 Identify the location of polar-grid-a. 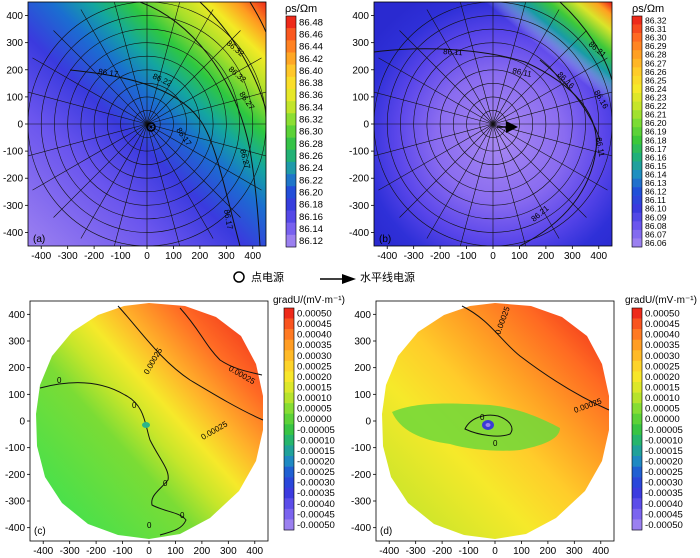
(147, 124).